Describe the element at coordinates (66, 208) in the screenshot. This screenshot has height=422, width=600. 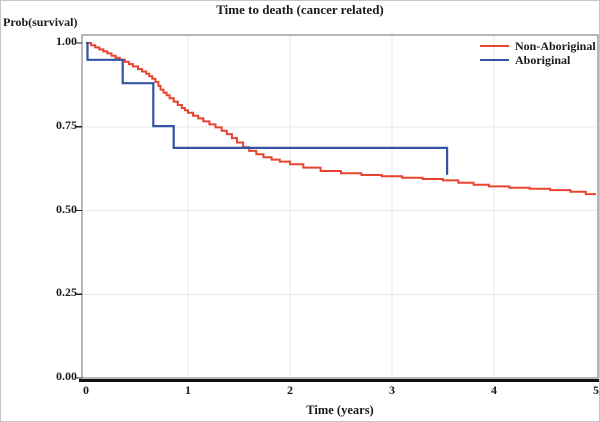
I see `y-tick-label: 0.50` at that location.